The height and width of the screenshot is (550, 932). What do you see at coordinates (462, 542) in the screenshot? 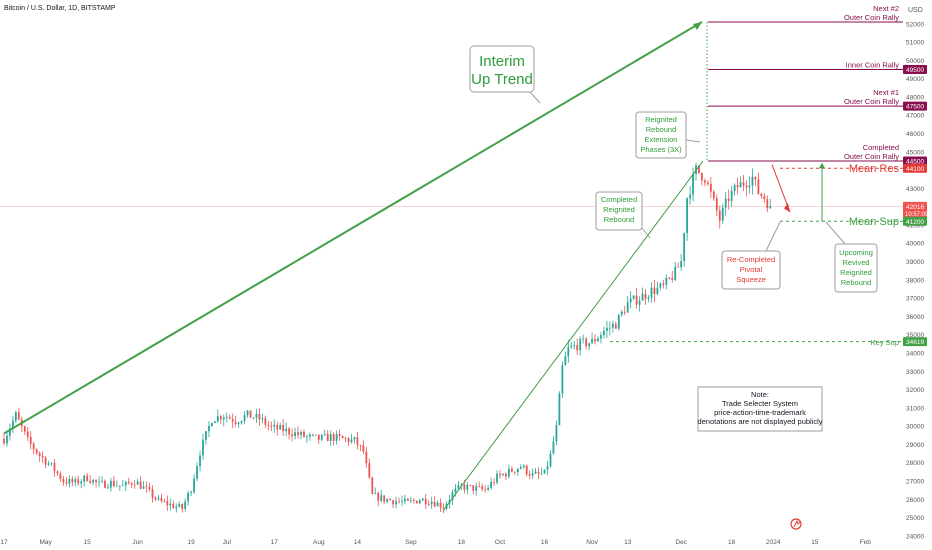
I see `x-tick-label: 18` at bounding box center [462, 542].